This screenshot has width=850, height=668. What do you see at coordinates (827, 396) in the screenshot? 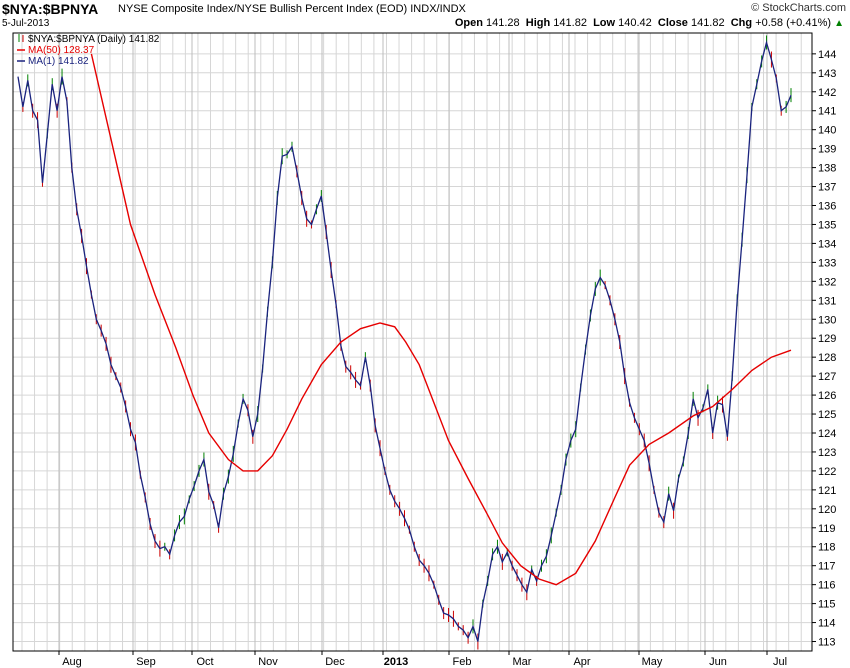
I see `y-tick-label: 126` at bounding box center [827, 396].